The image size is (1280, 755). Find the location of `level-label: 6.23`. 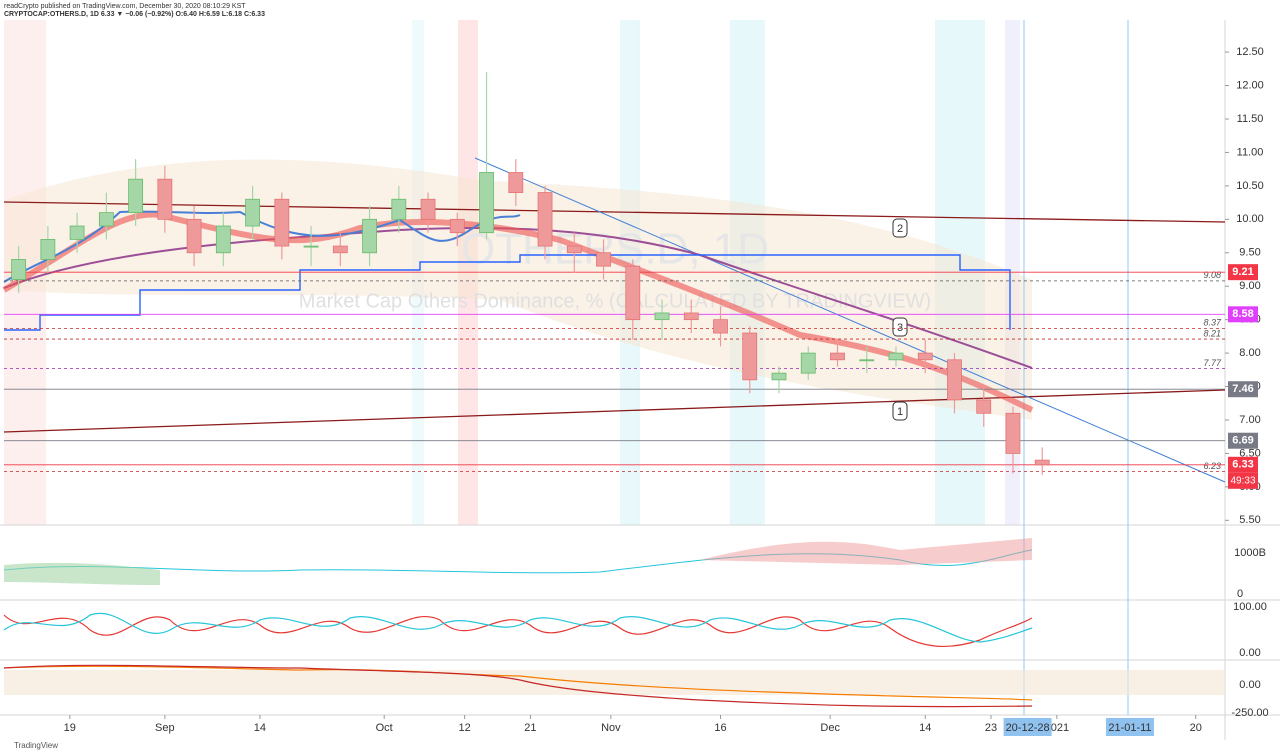

level-label: 6.23 is located at coordinates (1212, 466).